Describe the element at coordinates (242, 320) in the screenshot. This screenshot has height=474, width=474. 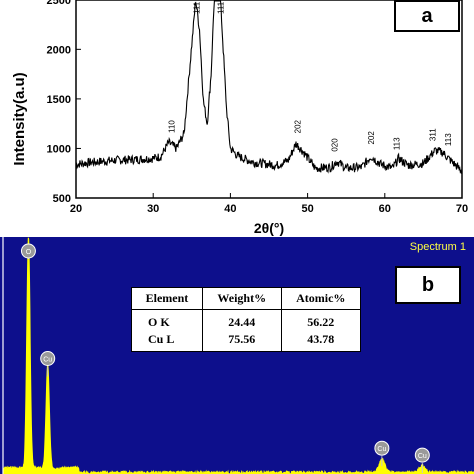
I see `table-cell: 24.44` at that location.